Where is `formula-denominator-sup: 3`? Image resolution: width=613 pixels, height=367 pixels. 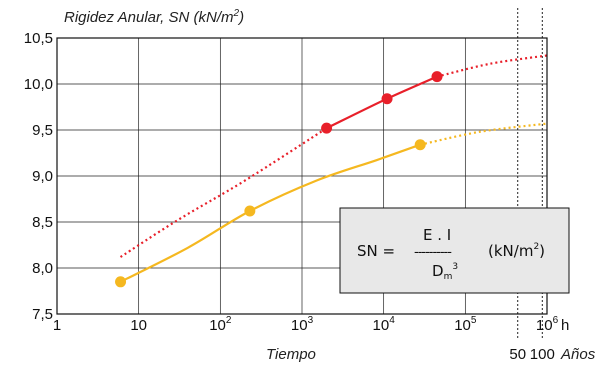 formula-denominator-sup: 3 is located at coordinates (455, 267).